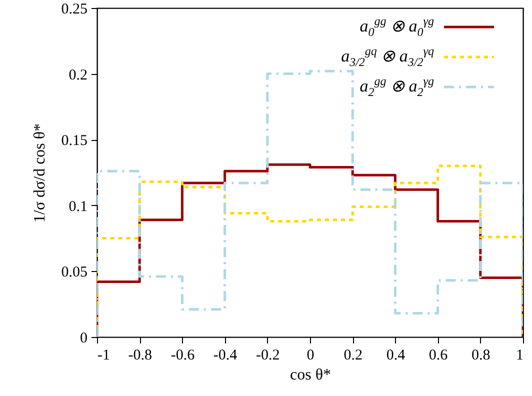 Image resolution: width=532 pixels, height=396 pixels. What do you see at coordinates (268, 356) in the screenshot?
I see `x-tick-label: -0.2` at bounding box center [268, 356].